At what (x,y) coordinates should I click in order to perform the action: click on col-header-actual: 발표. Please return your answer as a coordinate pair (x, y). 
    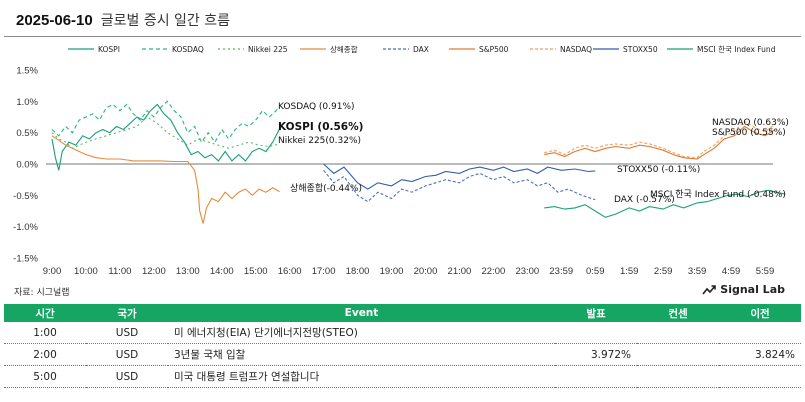
    Looking at the image, I should click on (596, 313).